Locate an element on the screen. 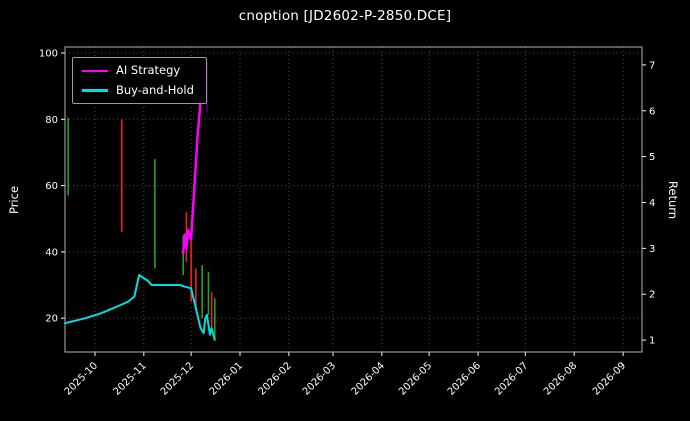  left-tick-label: 80 is located at coordinates (51, 120).